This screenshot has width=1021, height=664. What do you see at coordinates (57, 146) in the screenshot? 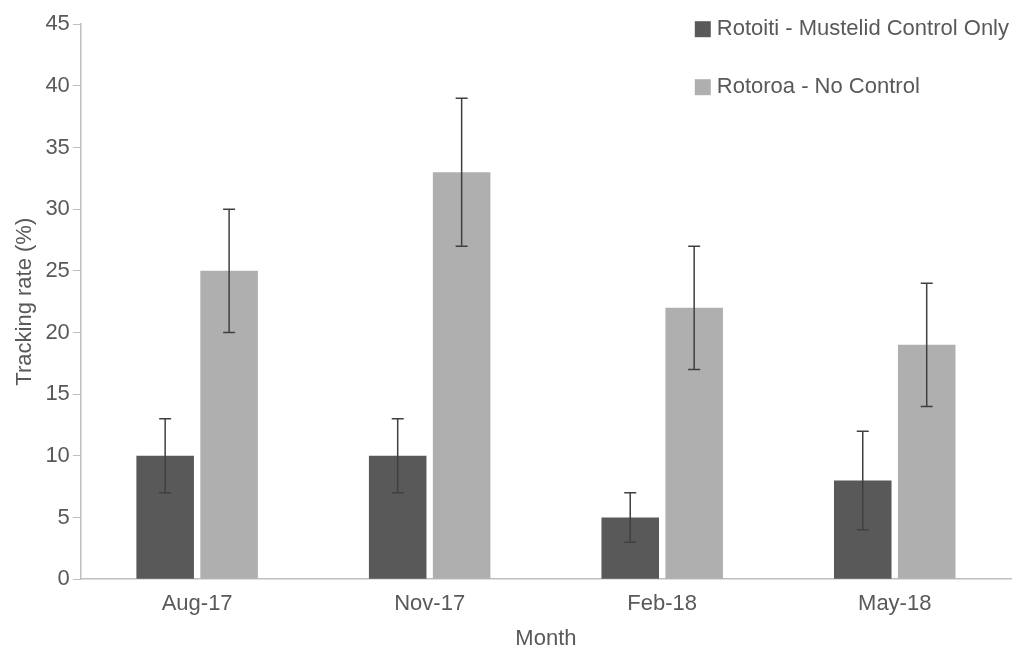
I see `y-tick-label: 35` at bounding box center [57, 146].